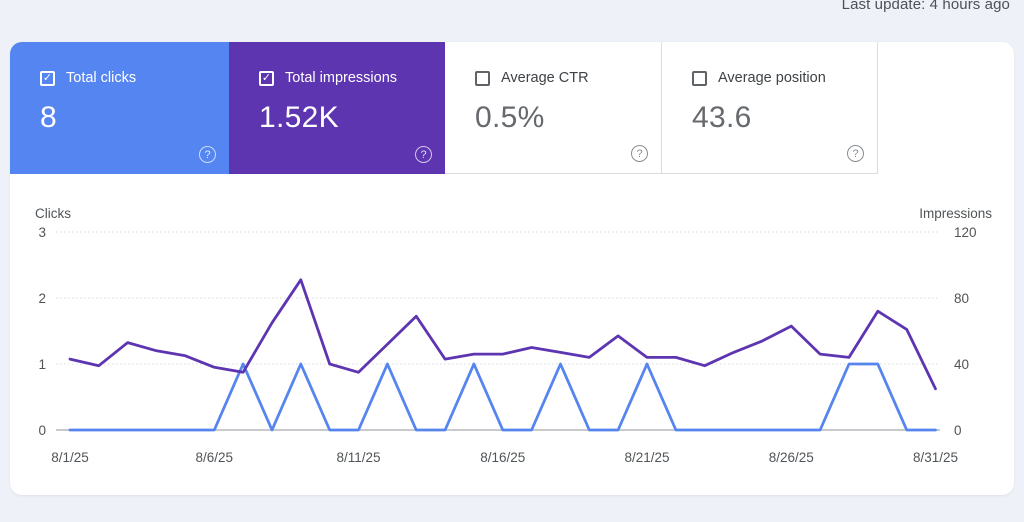  Describe the element at coordinates (358, 457) in the screenshot. I see `x-axis-tick: 8/11/25` at that location.